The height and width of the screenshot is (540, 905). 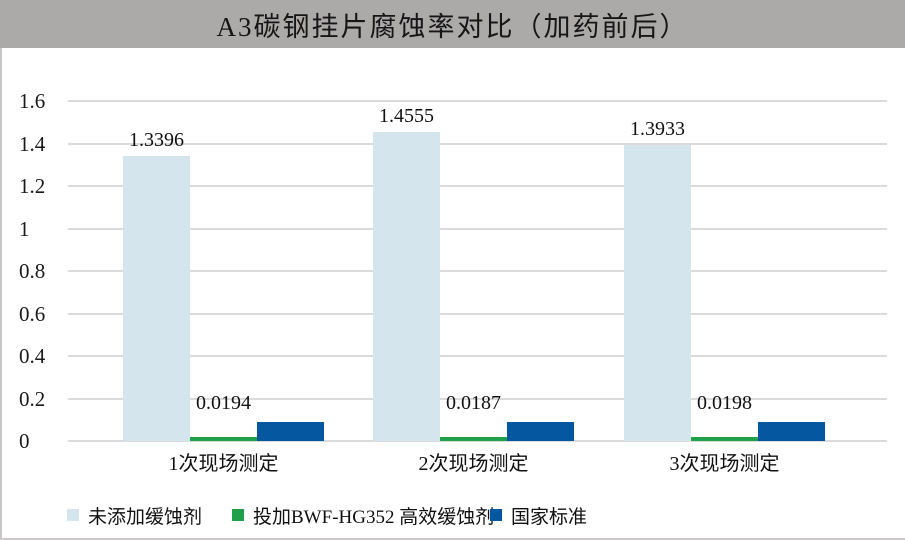 What do you see at coordinates (238, 515) in the screenshot?
I see `legend-swatch-series1` at bounding box center [238, 515].